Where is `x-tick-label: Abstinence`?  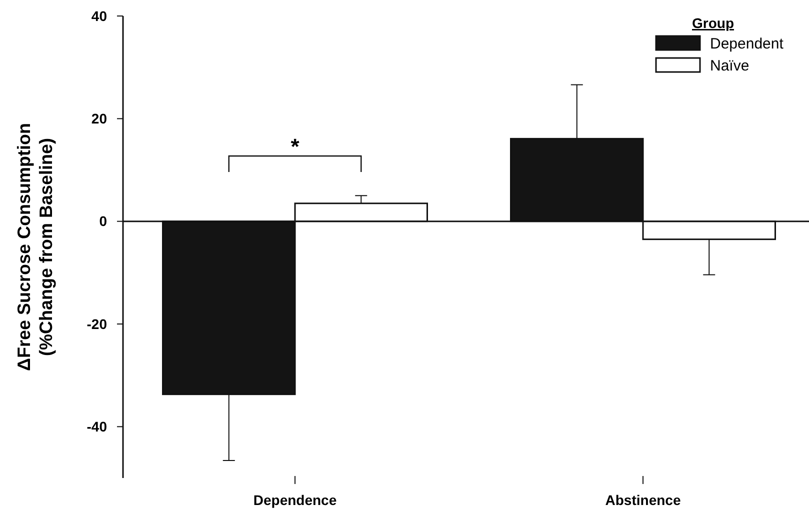
x-tick-label: Abstinence is located at coordinates (643, 500).